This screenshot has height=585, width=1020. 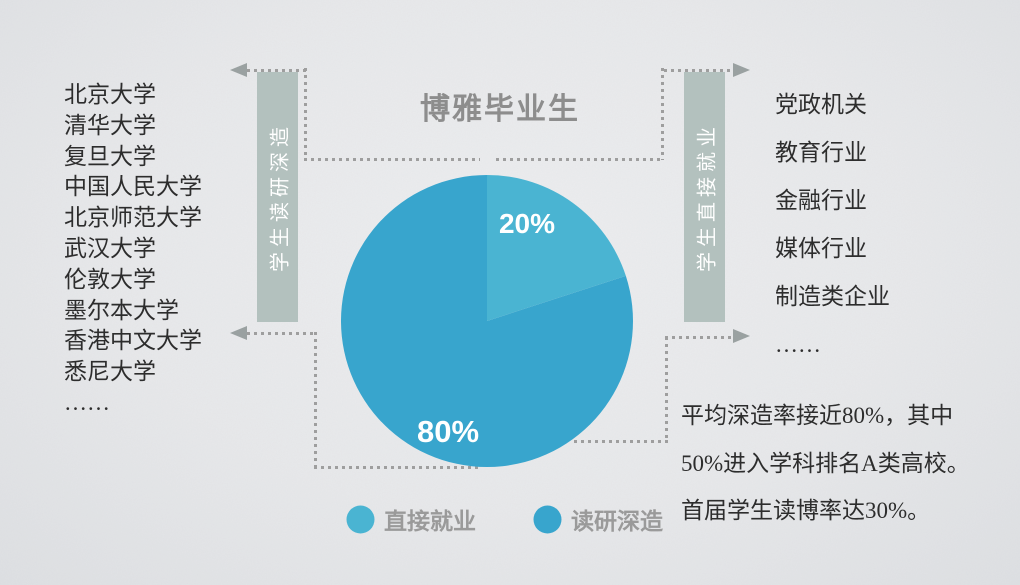 I want to click on legend-item-grad-school: 读研深造, so click(x=598, y=519).